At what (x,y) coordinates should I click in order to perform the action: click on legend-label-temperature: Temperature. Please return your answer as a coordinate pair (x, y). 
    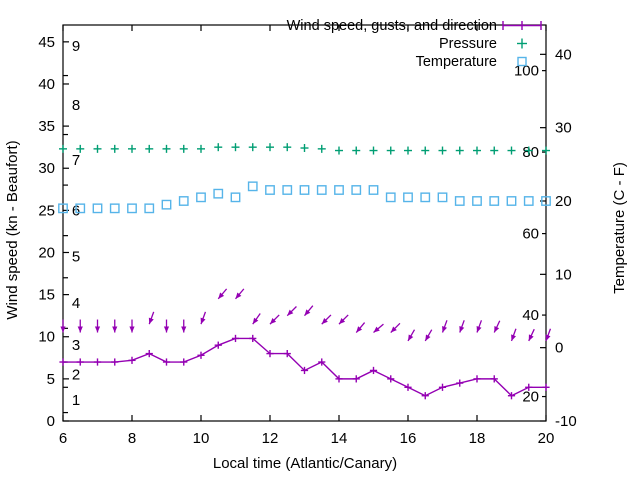
    Looking at the image, I should click on (456, 62).